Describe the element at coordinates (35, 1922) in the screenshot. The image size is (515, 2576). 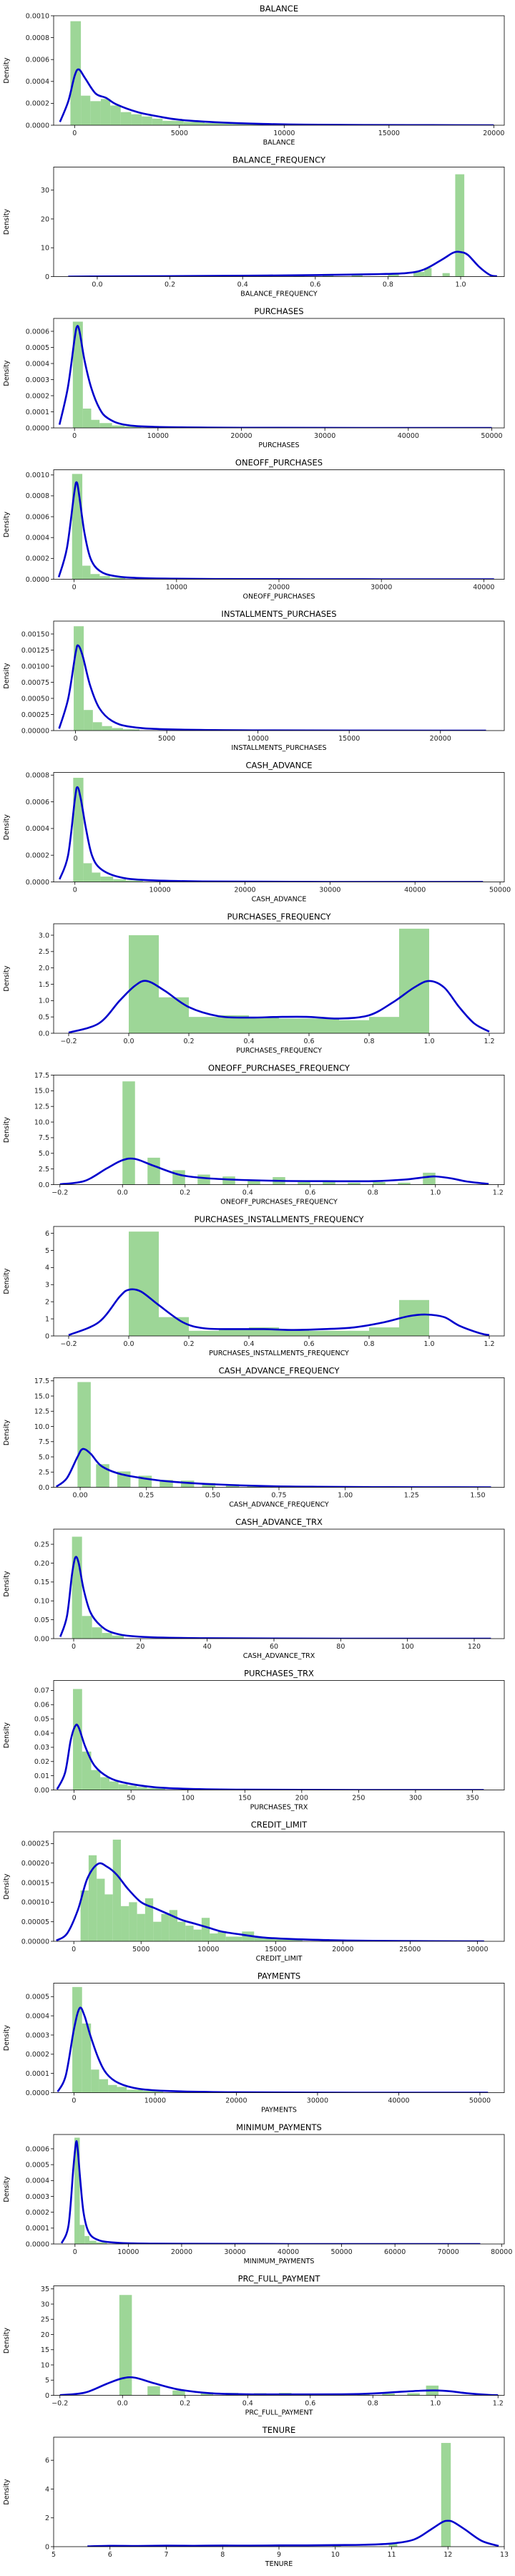
I see `y-tick-label: 0.00005` at that location.